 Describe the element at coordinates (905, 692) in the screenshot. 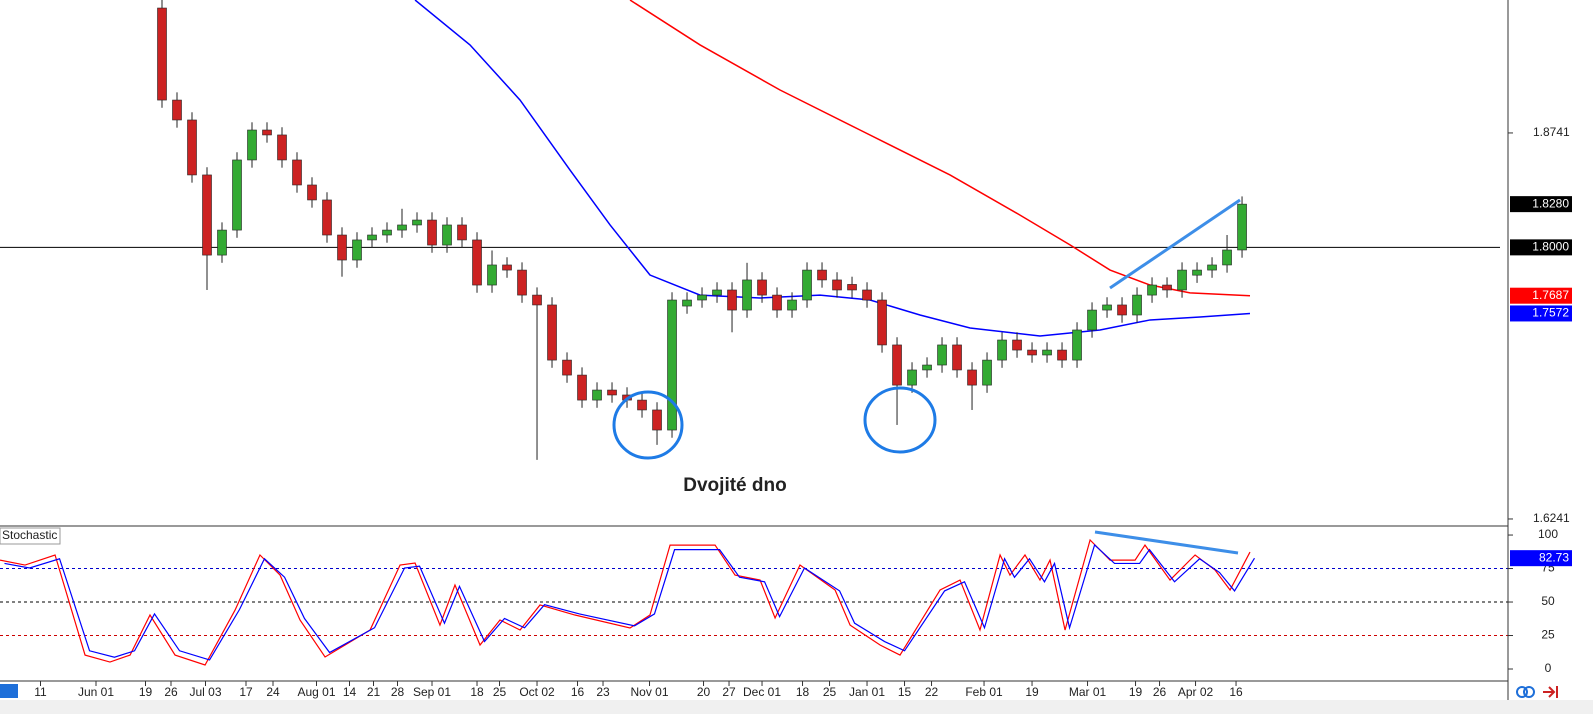

I see `x-tick-label: 15` at that location.